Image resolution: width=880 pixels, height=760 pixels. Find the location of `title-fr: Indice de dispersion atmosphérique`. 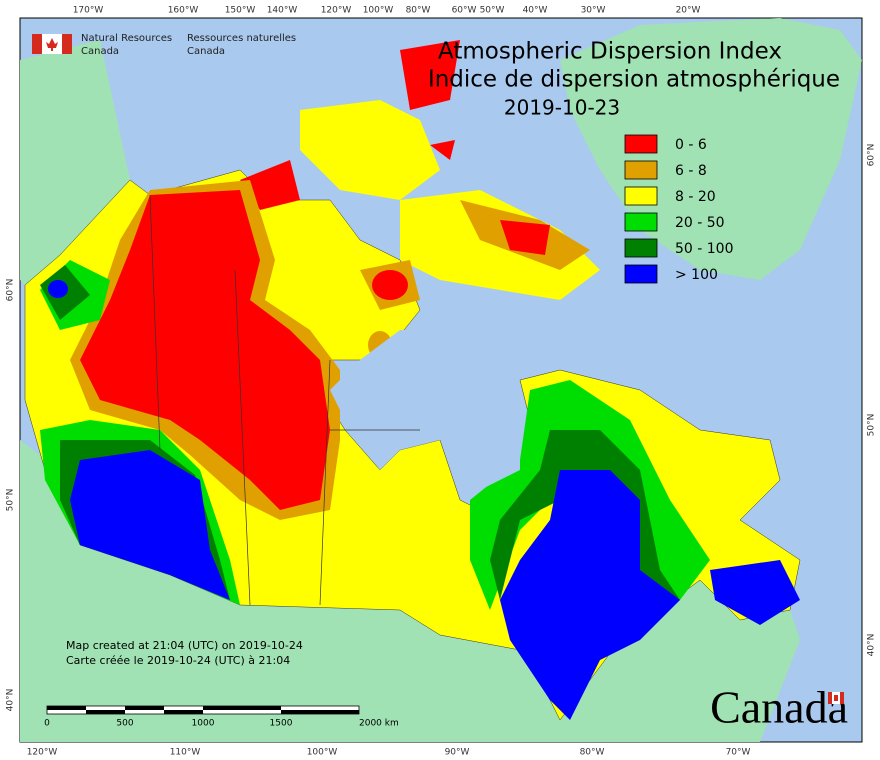

title-fr: Indice de dispersion atmosphérique is located at coordinates (634, 80).